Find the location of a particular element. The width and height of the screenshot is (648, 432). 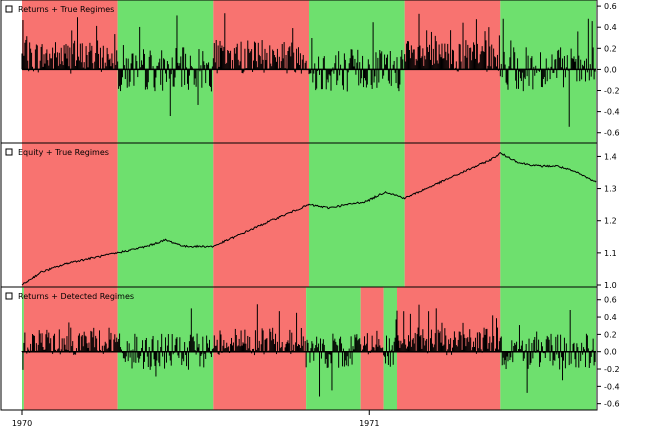

legend-label: Equity + True Regimes is located at coordinates (63, 152).